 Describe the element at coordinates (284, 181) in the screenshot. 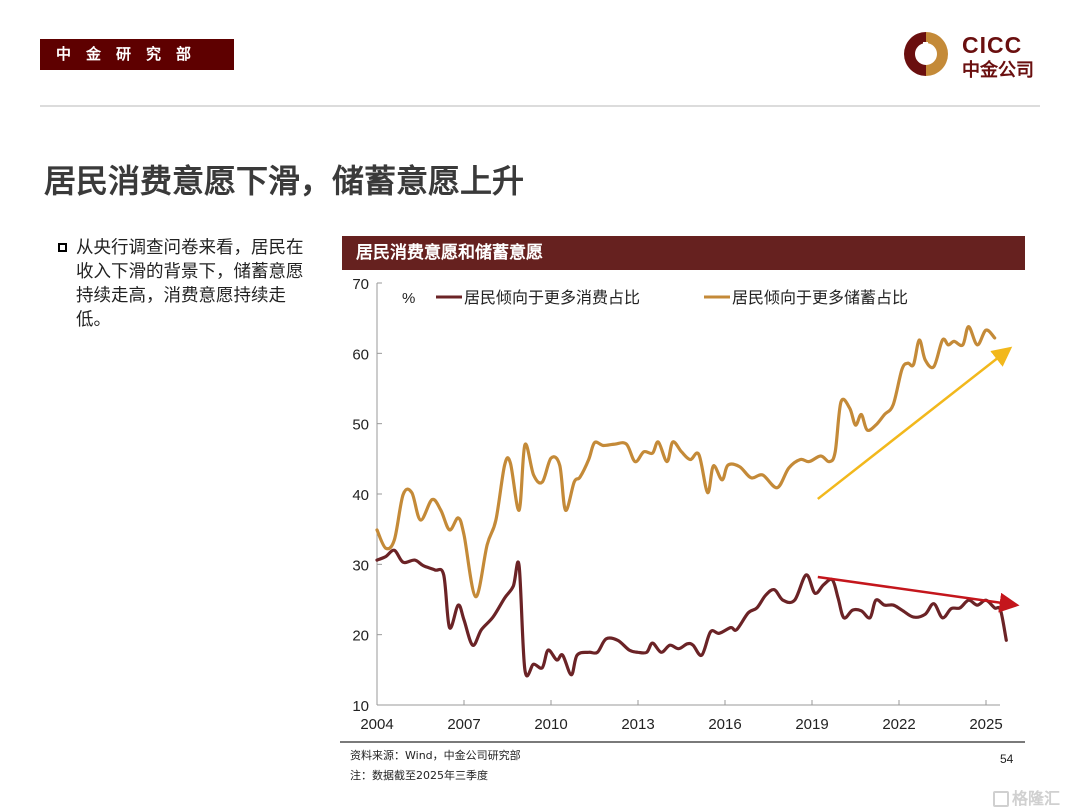

I see `page-title: 居民消费意愿下滑，储蓄意愿上升` at that location.